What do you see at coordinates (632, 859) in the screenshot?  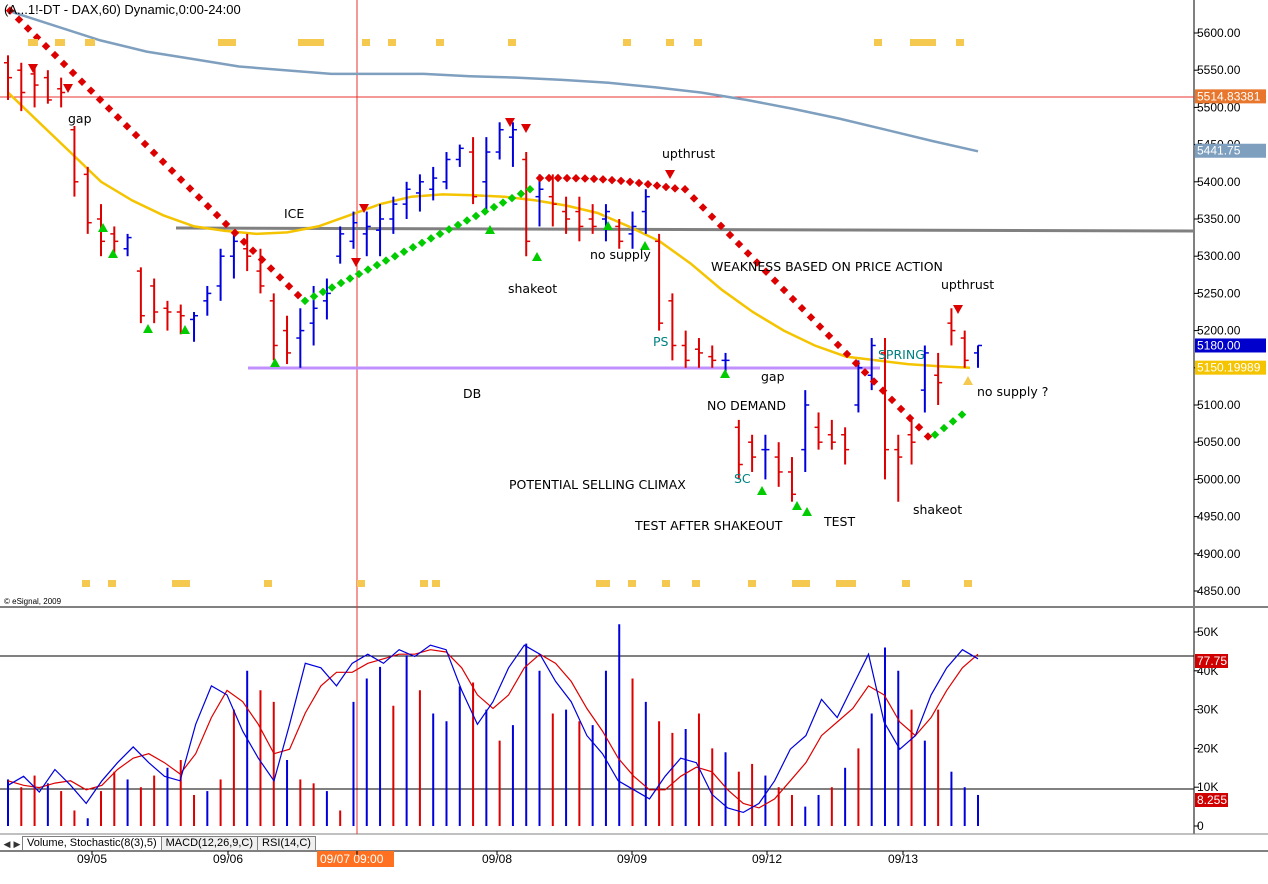 I see `time-label: 09/09` at bounding box center [632, 859].